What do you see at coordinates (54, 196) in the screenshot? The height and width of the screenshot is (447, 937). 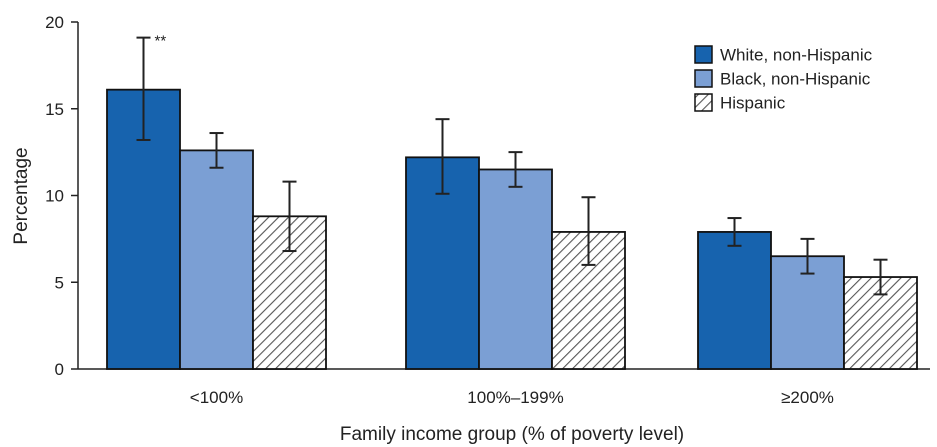 I see `y-tick-label: 10` at bounding box center [54, 196].